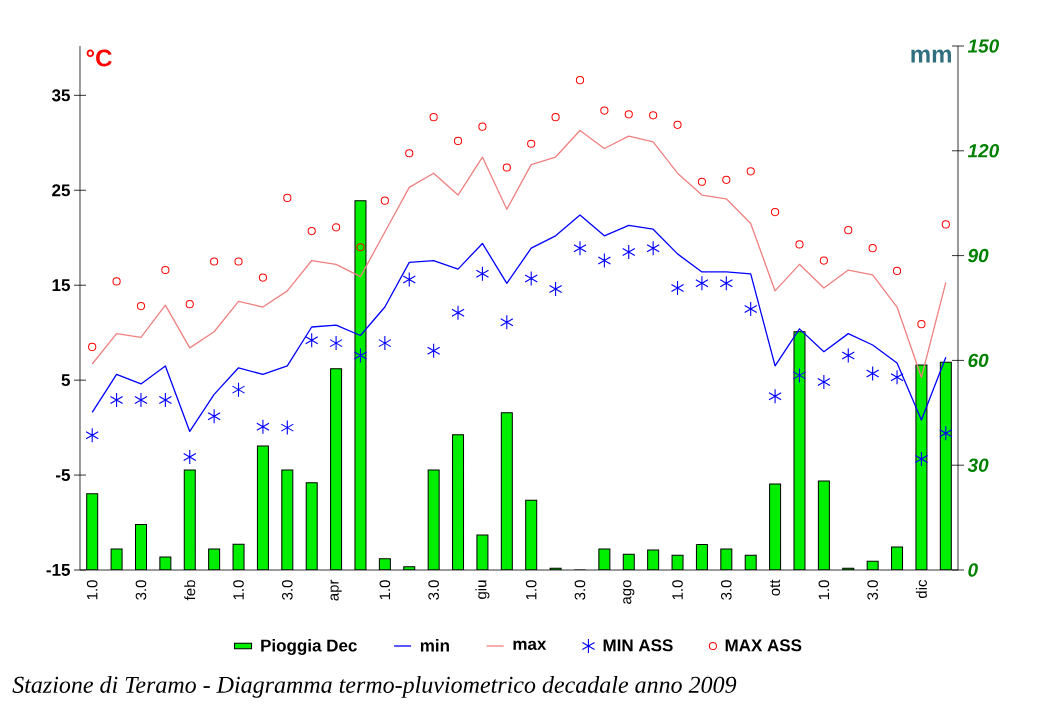  Describe the element at coordinates (978, 255) in the screenshot. I see `y2-tick-label: 90` at that location.